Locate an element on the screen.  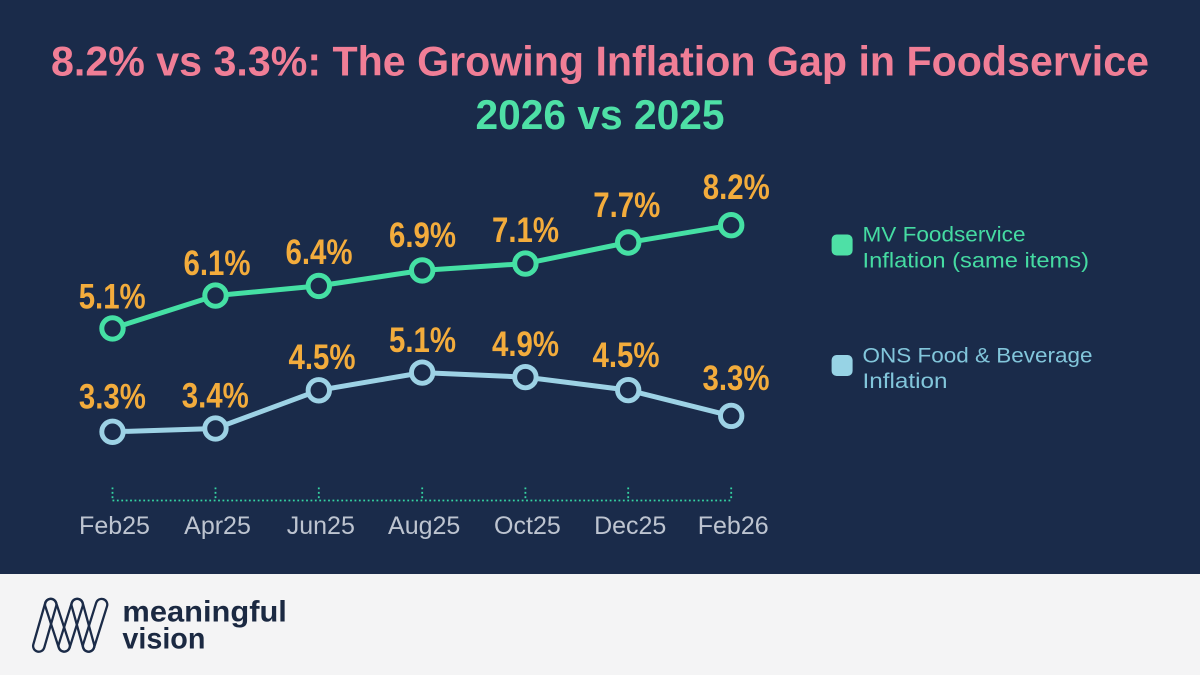
svg-text: Inflation is located at coordinates (905, 381).